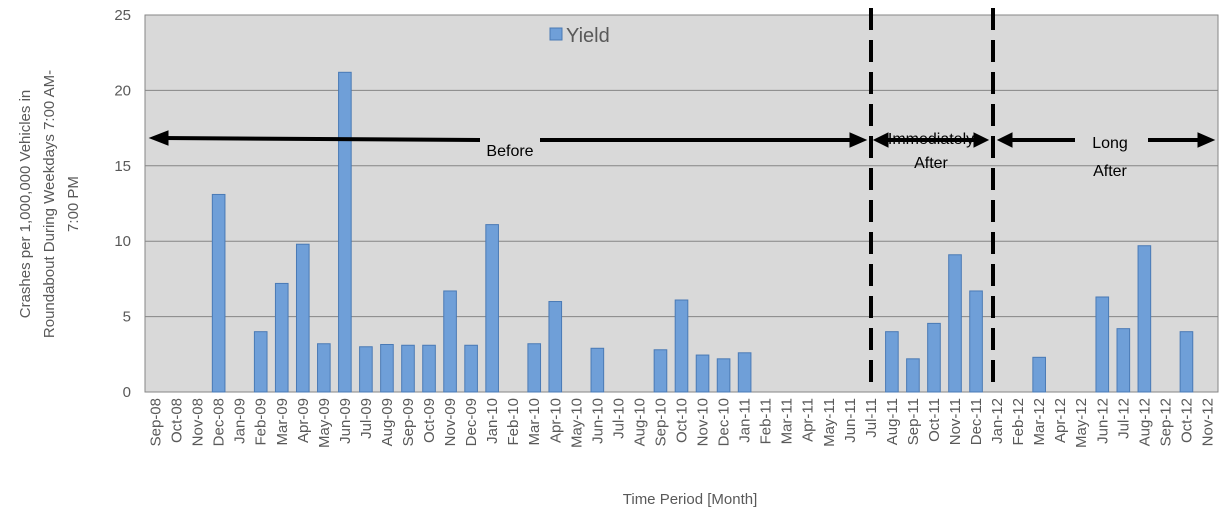 Image resolution: width=1228 pixels, height=512 pixels. I want to click on x-tick-label: Mar-12, so click(1039, 422).